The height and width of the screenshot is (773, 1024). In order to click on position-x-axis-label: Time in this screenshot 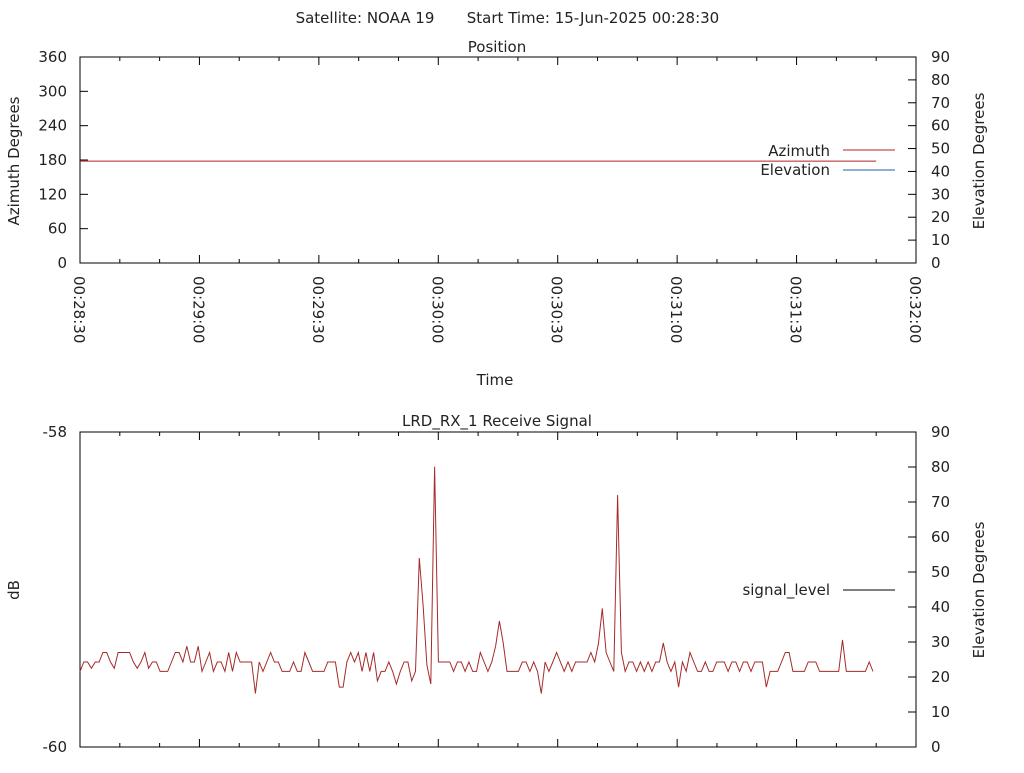, I will do `click(495, 380)`.